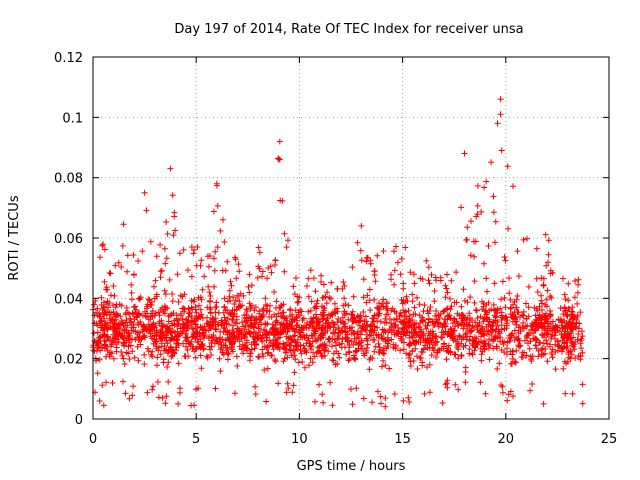 This screenshot has height=480, width=640. What do you see at coordinates (93, 439) in the screenshot?
I see `x-tick-label: 0` at bounding box center [93, 439].